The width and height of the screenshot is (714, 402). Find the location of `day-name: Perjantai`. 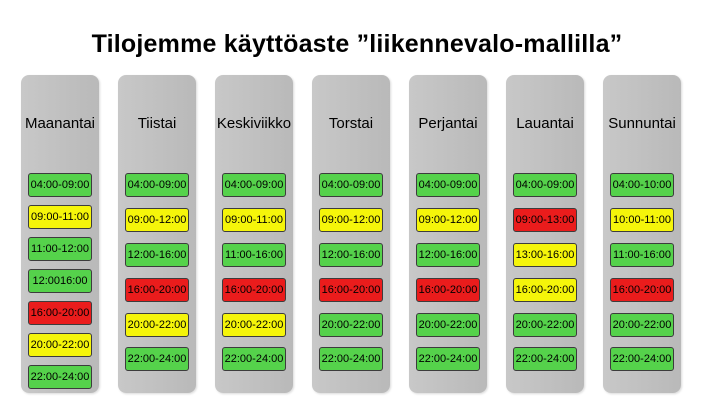

day-name: Perjantai is located at coordinates (448, 123).